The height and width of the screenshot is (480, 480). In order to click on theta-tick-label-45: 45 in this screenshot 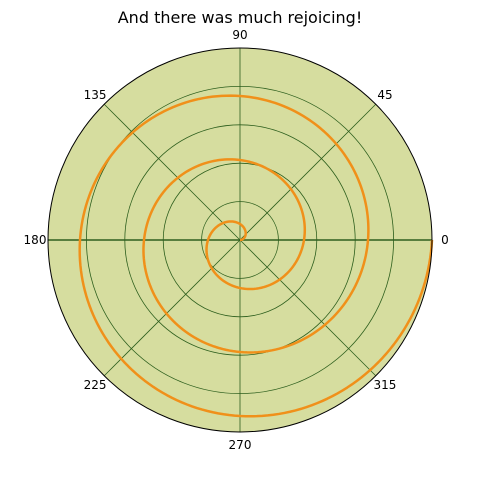, I will do `click(384, 95)`.